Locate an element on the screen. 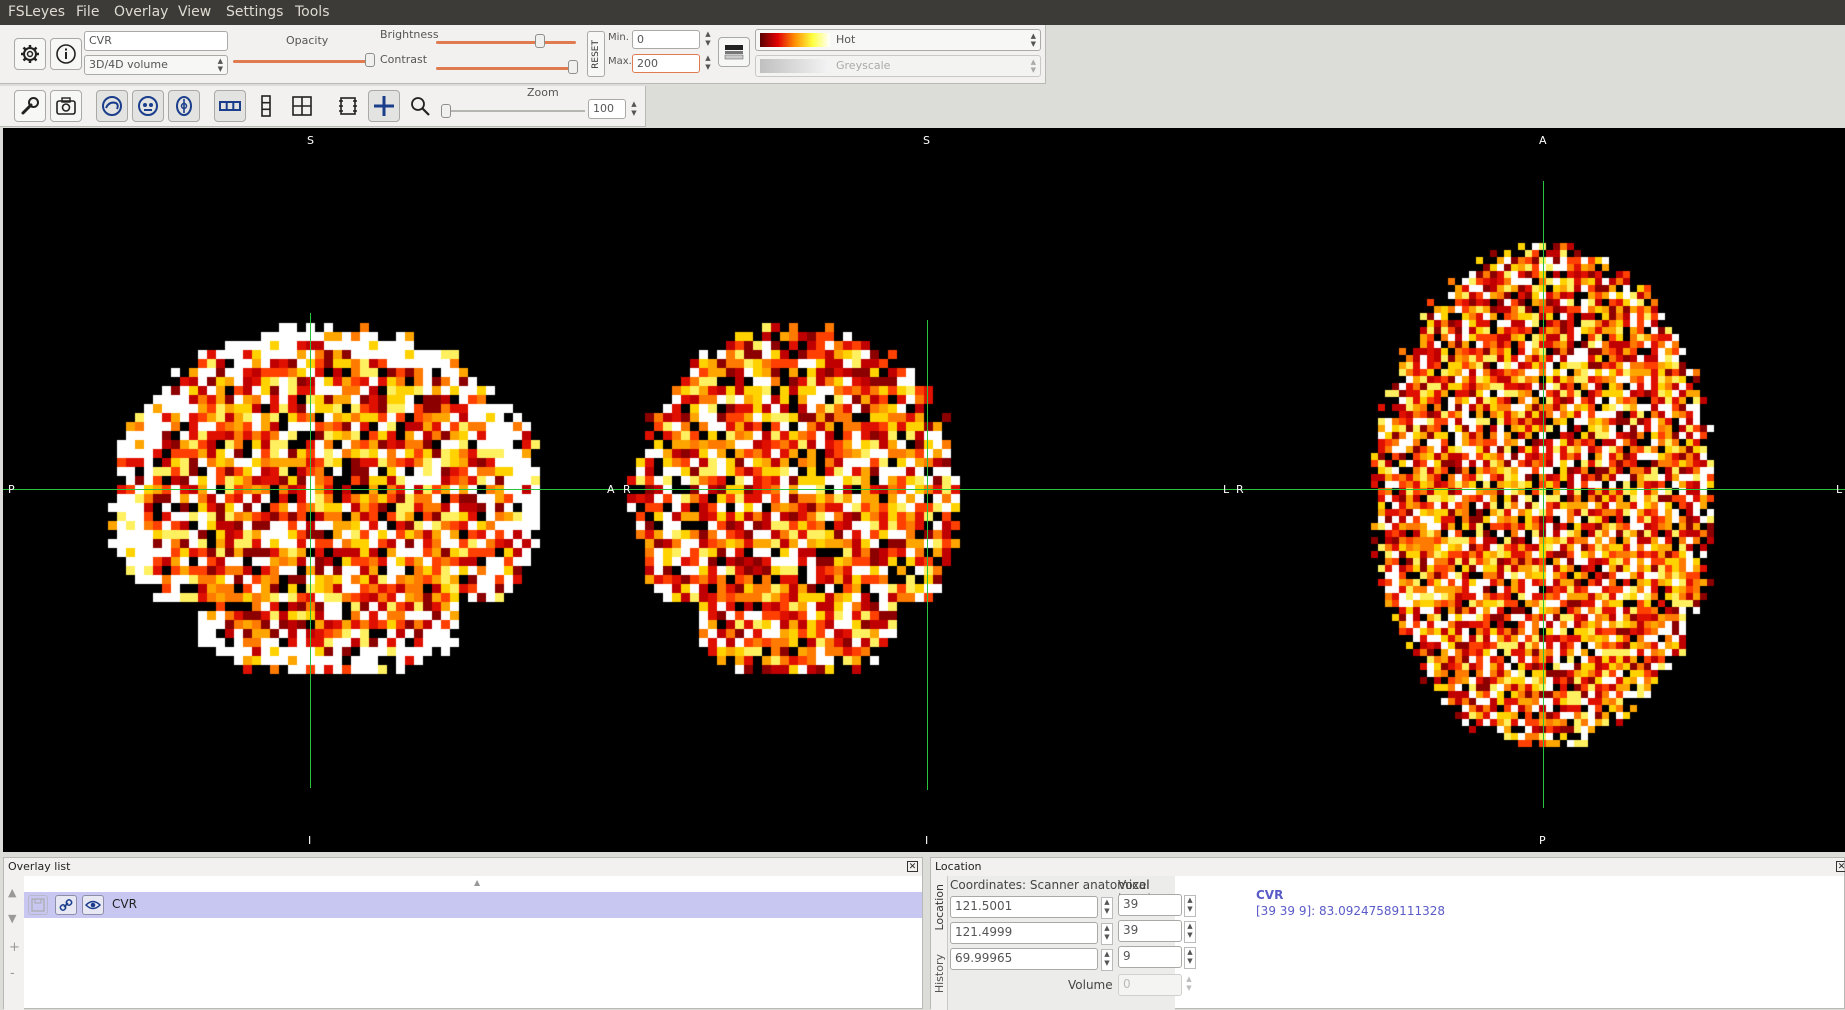  brightness-label: Brightness is located at coordinates (409, 34).